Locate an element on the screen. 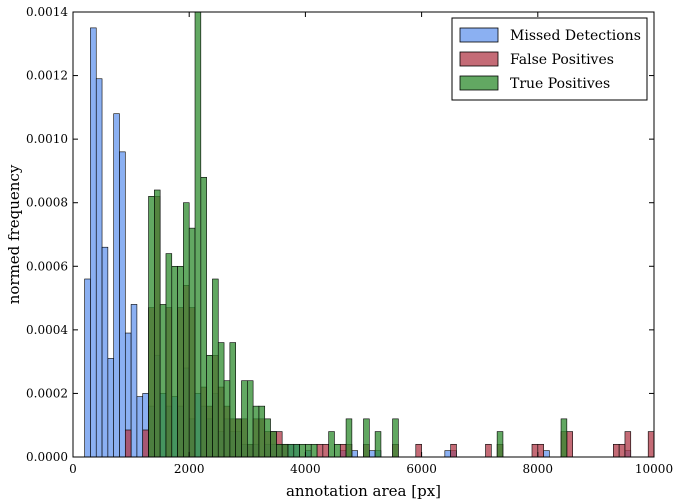  y-tick-label: 0.0002 is located at coordinates (47, 393).